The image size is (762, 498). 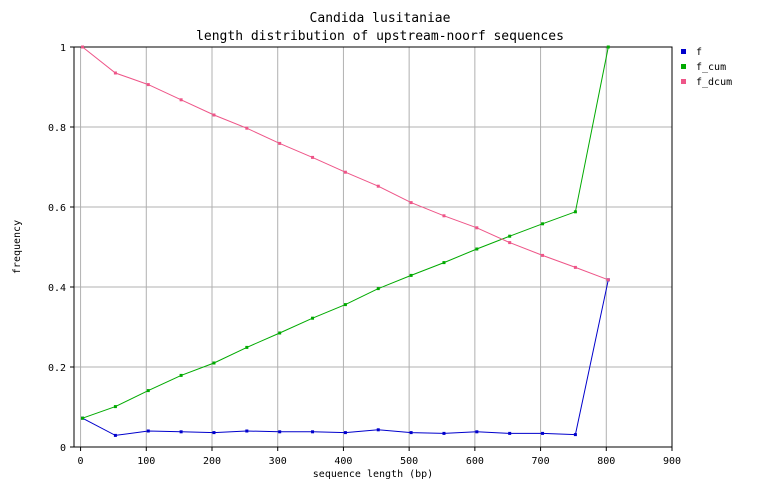 What do you see at coordinates (63, 448) in the screenshot?
I see `y-tick-label: 0` at bounding box center [63, 448].